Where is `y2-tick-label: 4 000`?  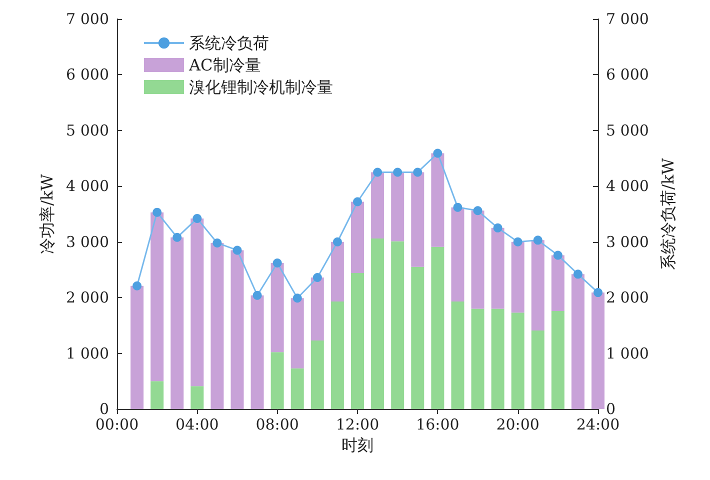
y2-tick-label: 4 000 is located at coordinates (627, 186).